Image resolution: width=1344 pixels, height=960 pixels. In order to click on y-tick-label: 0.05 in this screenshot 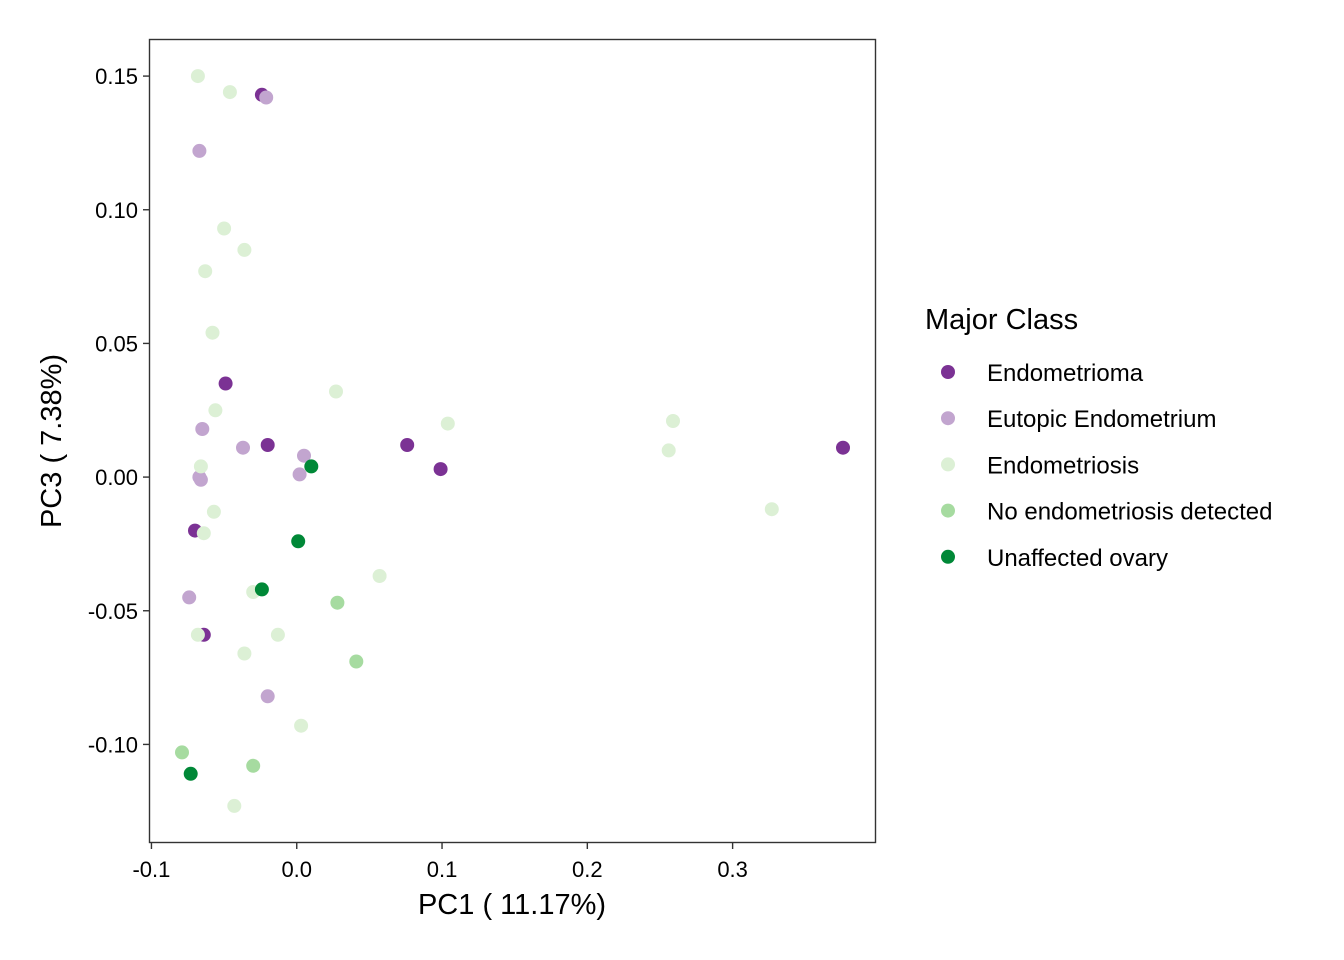, I will do `click(116, 343)`.